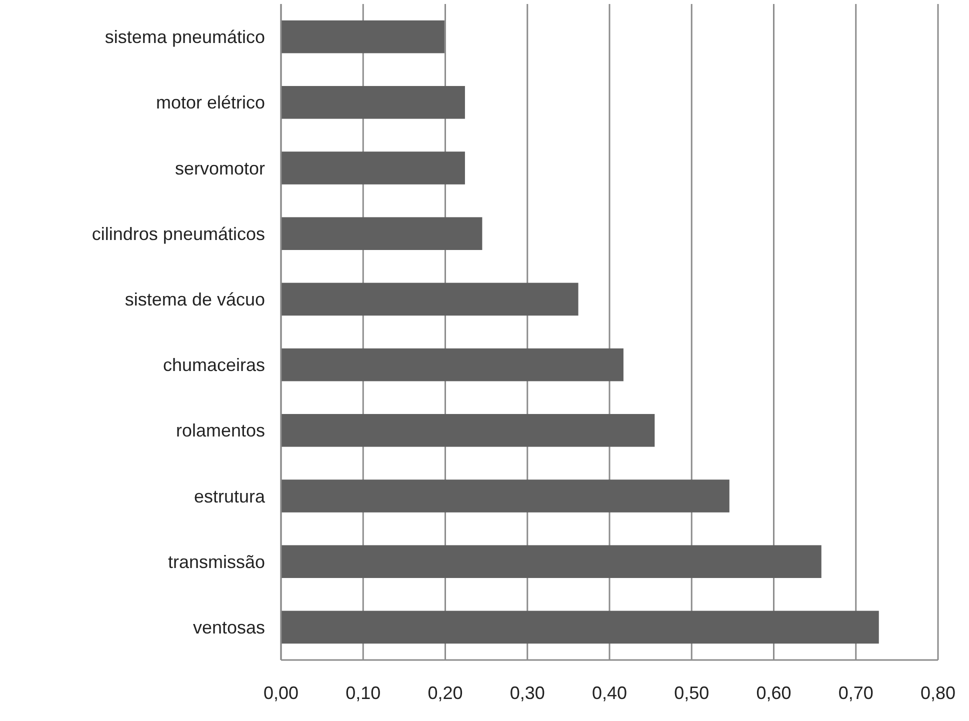 This screenshot has height=721, width=969. What do you see at coordinates (692, 693) in the screenshot?
I see `x-tick-label: 0,50` at bounding box center [692, 693].